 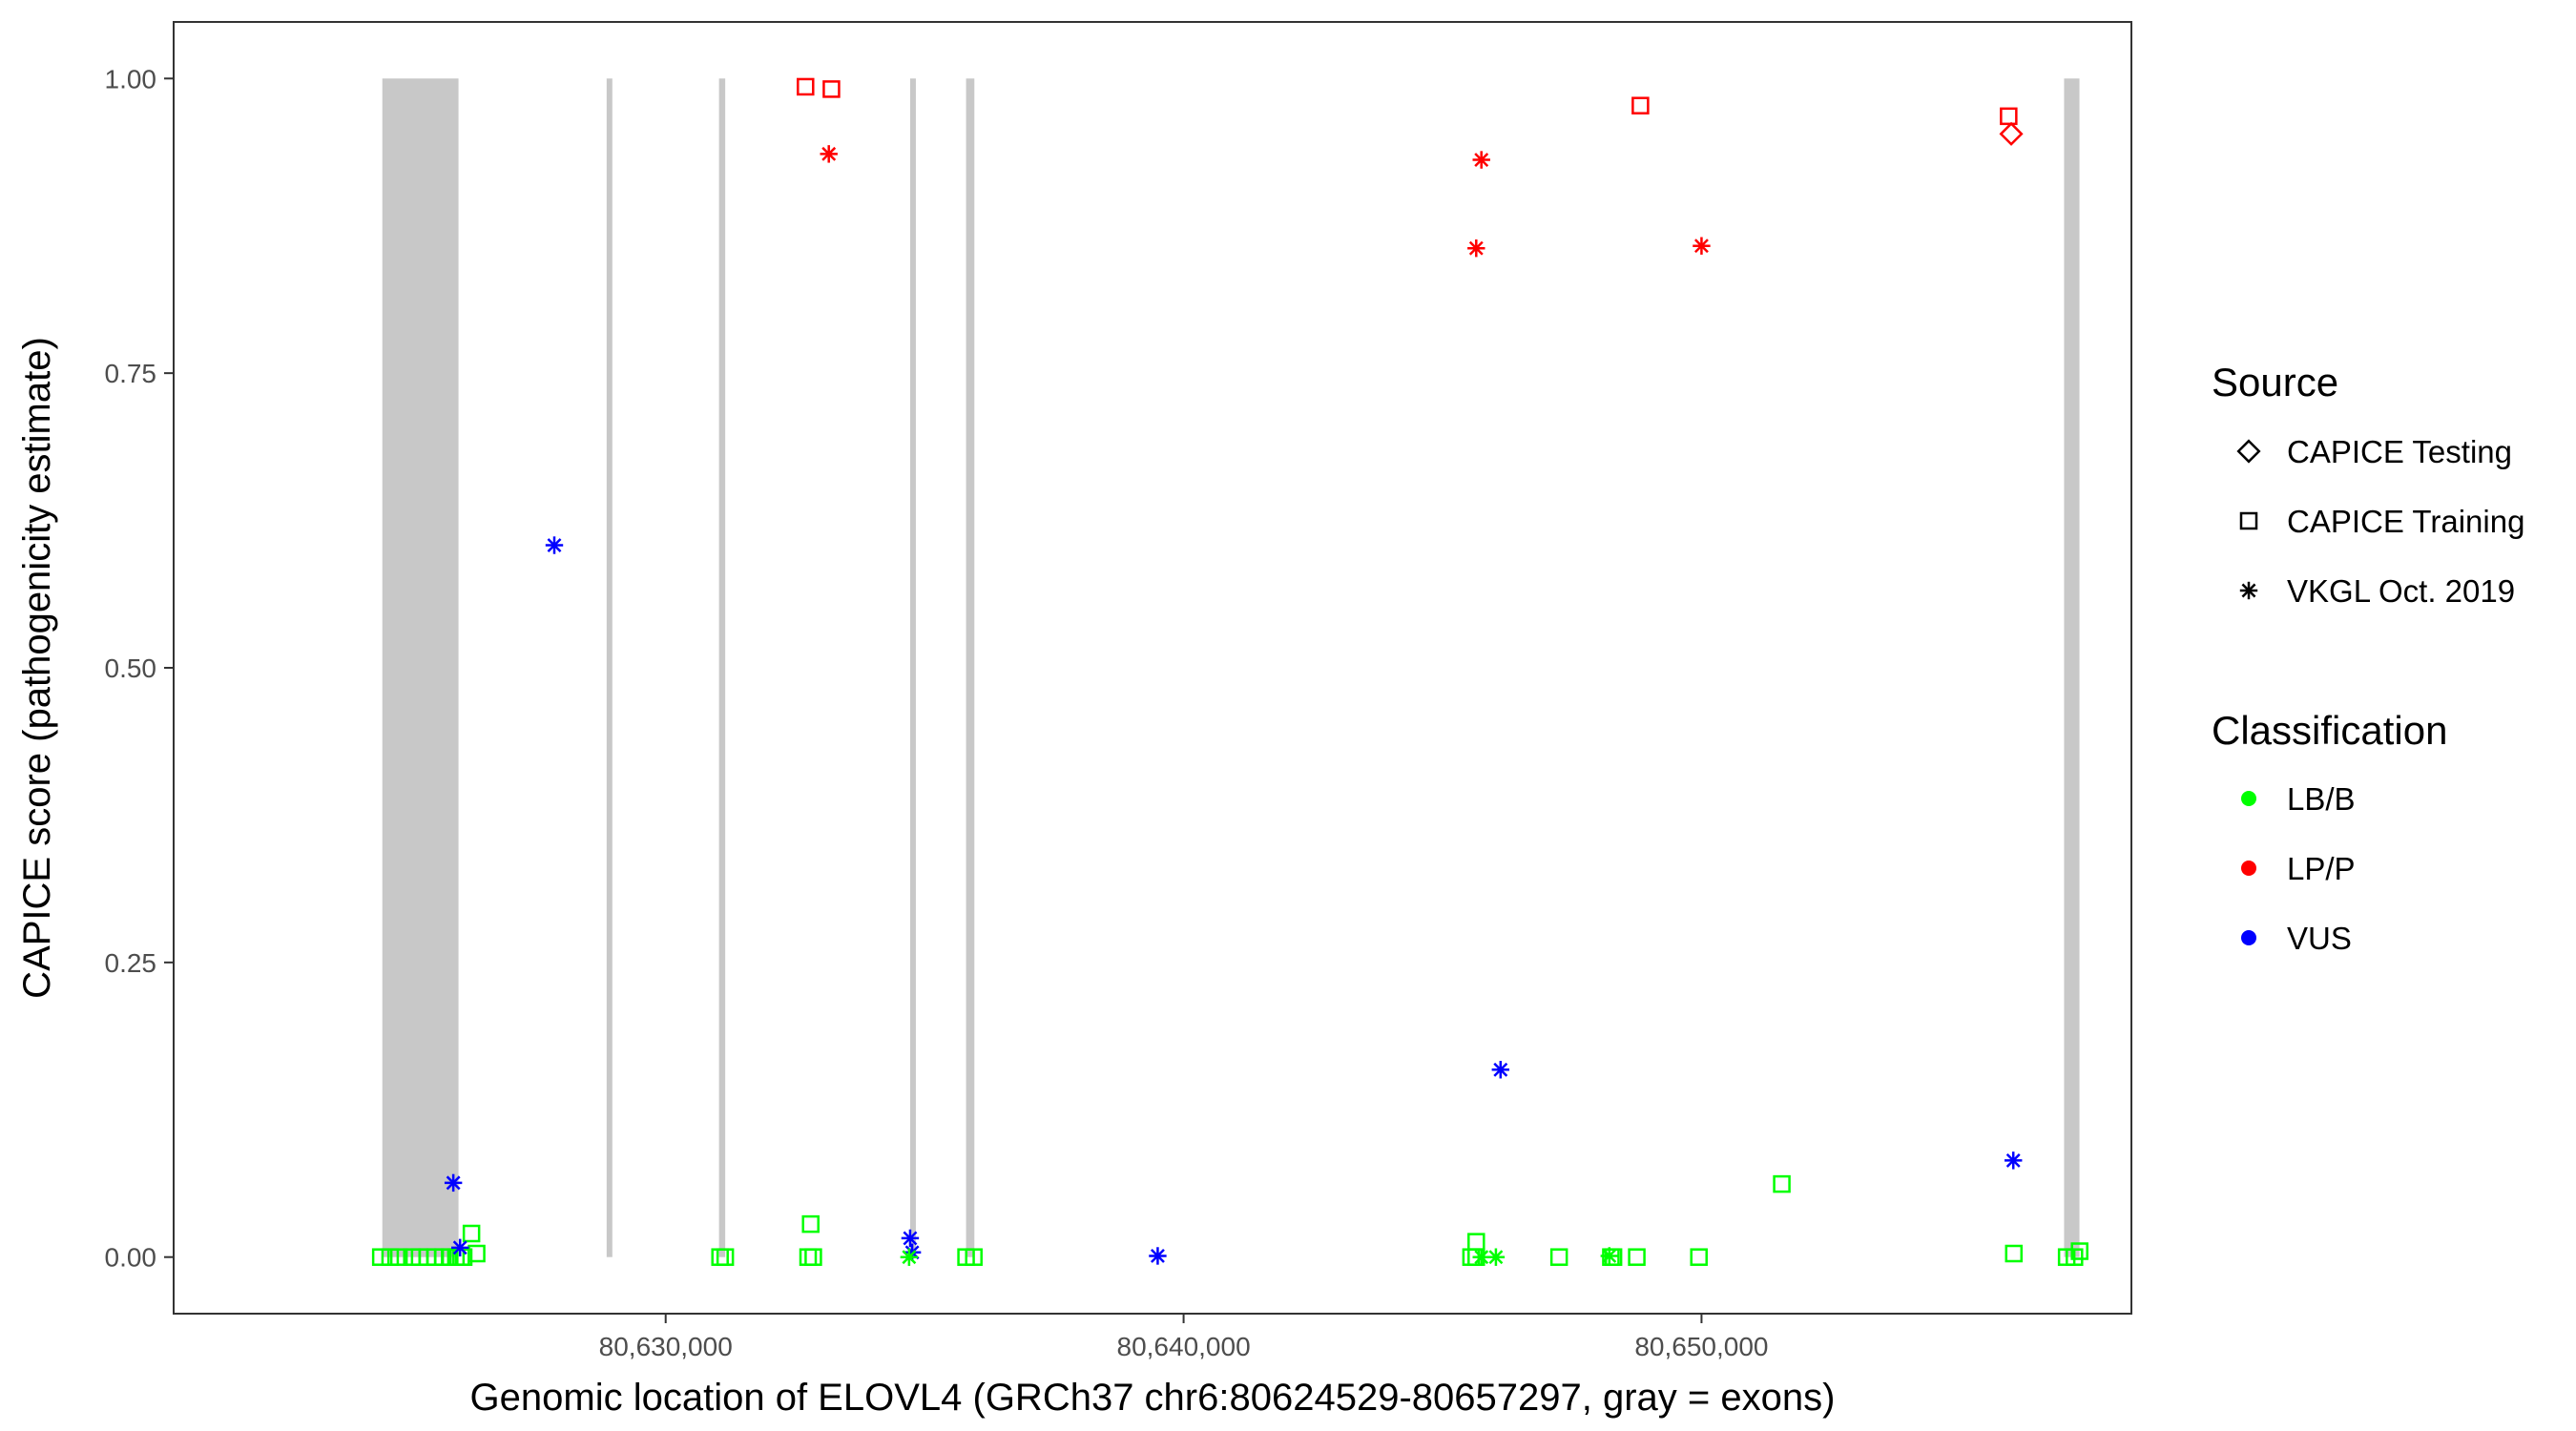 What do you see at coordinates (2248, 452) in the screenshot?
I see `legend-key-diamond` at bounding box center [2248, 452].